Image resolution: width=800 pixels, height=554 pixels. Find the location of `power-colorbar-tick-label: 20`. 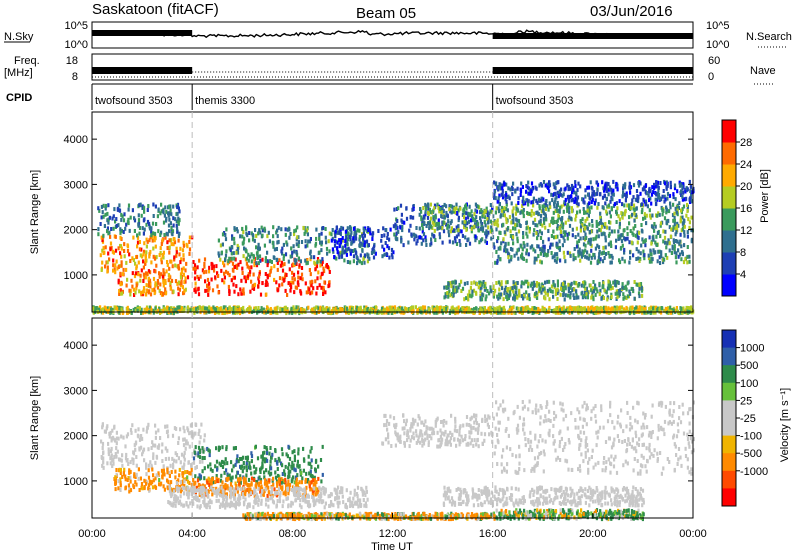

power-colorbar-tick-label: 20 is located at coordinates (746, 187).